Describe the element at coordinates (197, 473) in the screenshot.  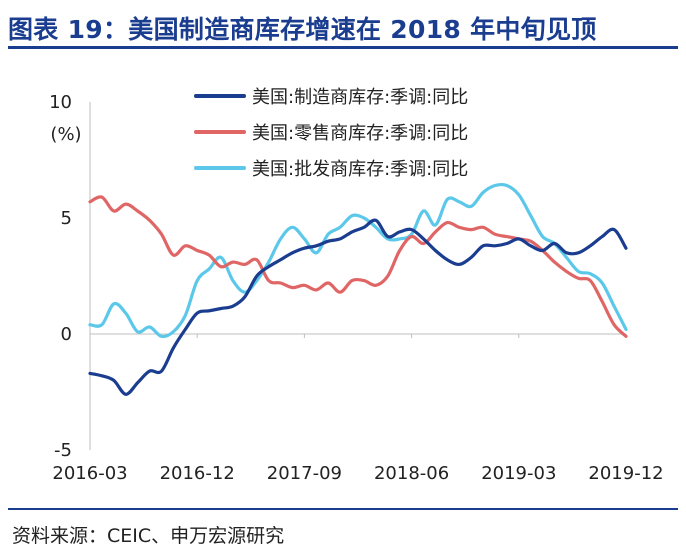
I see `x-tick-label: 2016-12` at that location.